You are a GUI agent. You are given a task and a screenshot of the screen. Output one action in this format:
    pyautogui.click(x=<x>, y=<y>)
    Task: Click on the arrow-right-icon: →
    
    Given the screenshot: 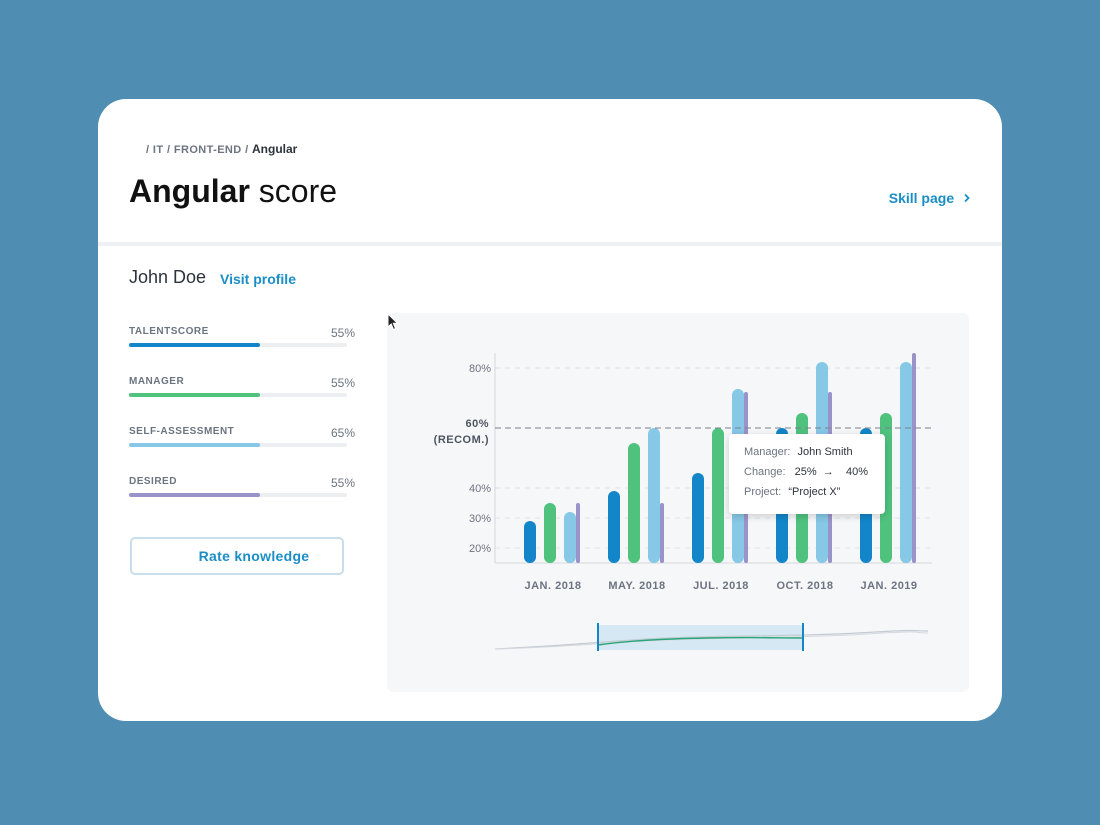 What is the action you would take?
    pyautogui.click(x=831, y=472)
    